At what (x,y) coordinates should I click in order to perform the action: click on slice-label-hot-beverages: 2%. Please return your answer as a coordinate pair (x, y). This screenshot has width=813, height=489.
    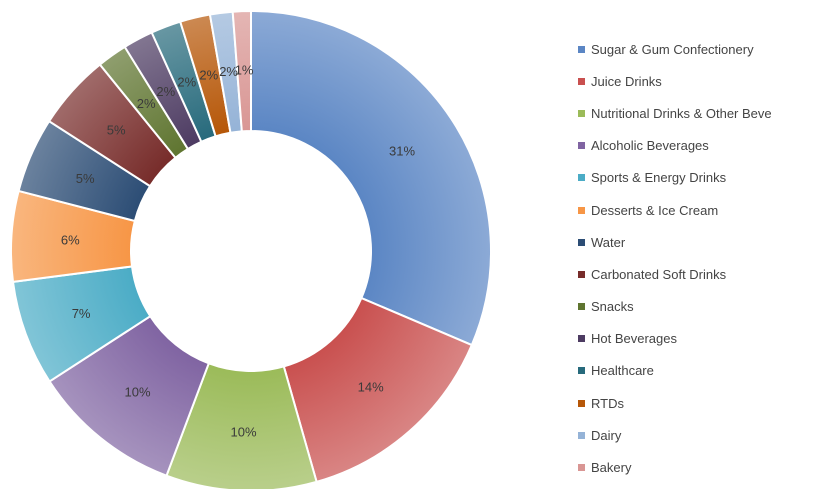
    Looking at the image, I should click on (165, 91).